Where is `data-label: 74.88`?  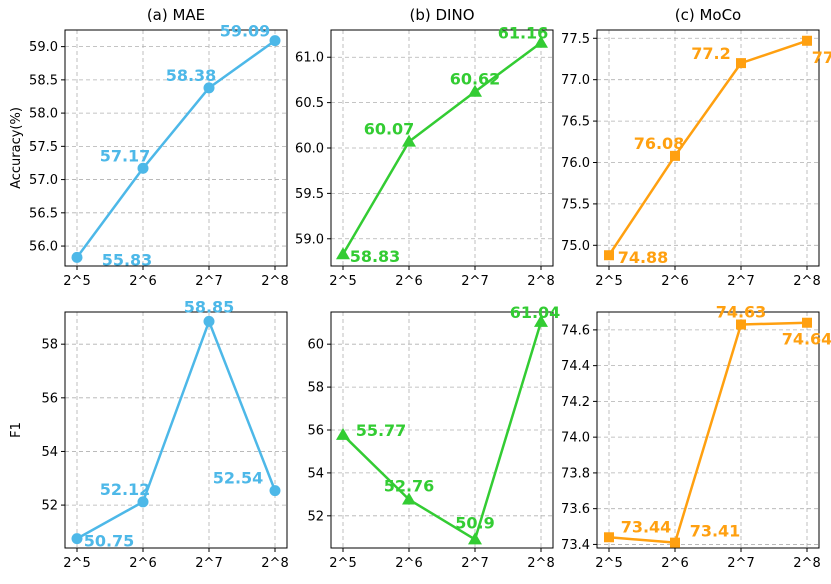 data-label: 74.88 is located at coordinates (643, 257).